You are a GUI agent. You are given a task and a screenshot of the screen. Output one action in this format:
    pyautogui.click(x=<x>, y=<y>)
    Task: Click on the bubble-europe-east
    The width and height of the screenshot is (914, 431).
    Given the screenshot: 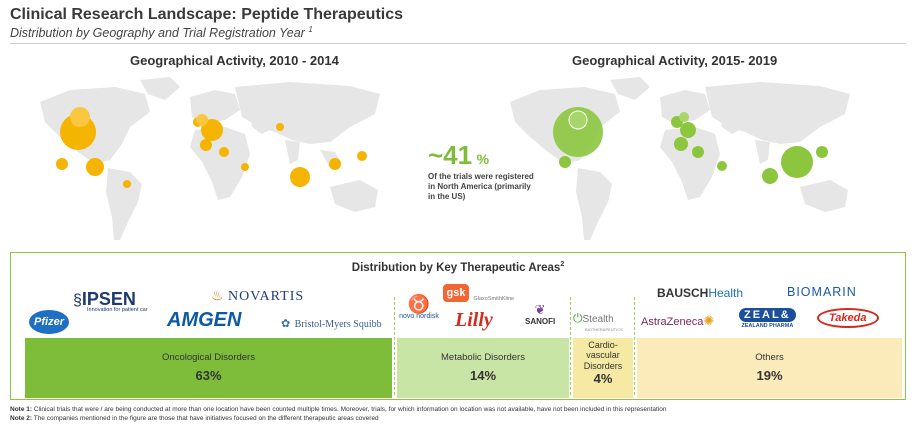 What is the action you would take?
    pyautogui.click(x=224, y=152)
    